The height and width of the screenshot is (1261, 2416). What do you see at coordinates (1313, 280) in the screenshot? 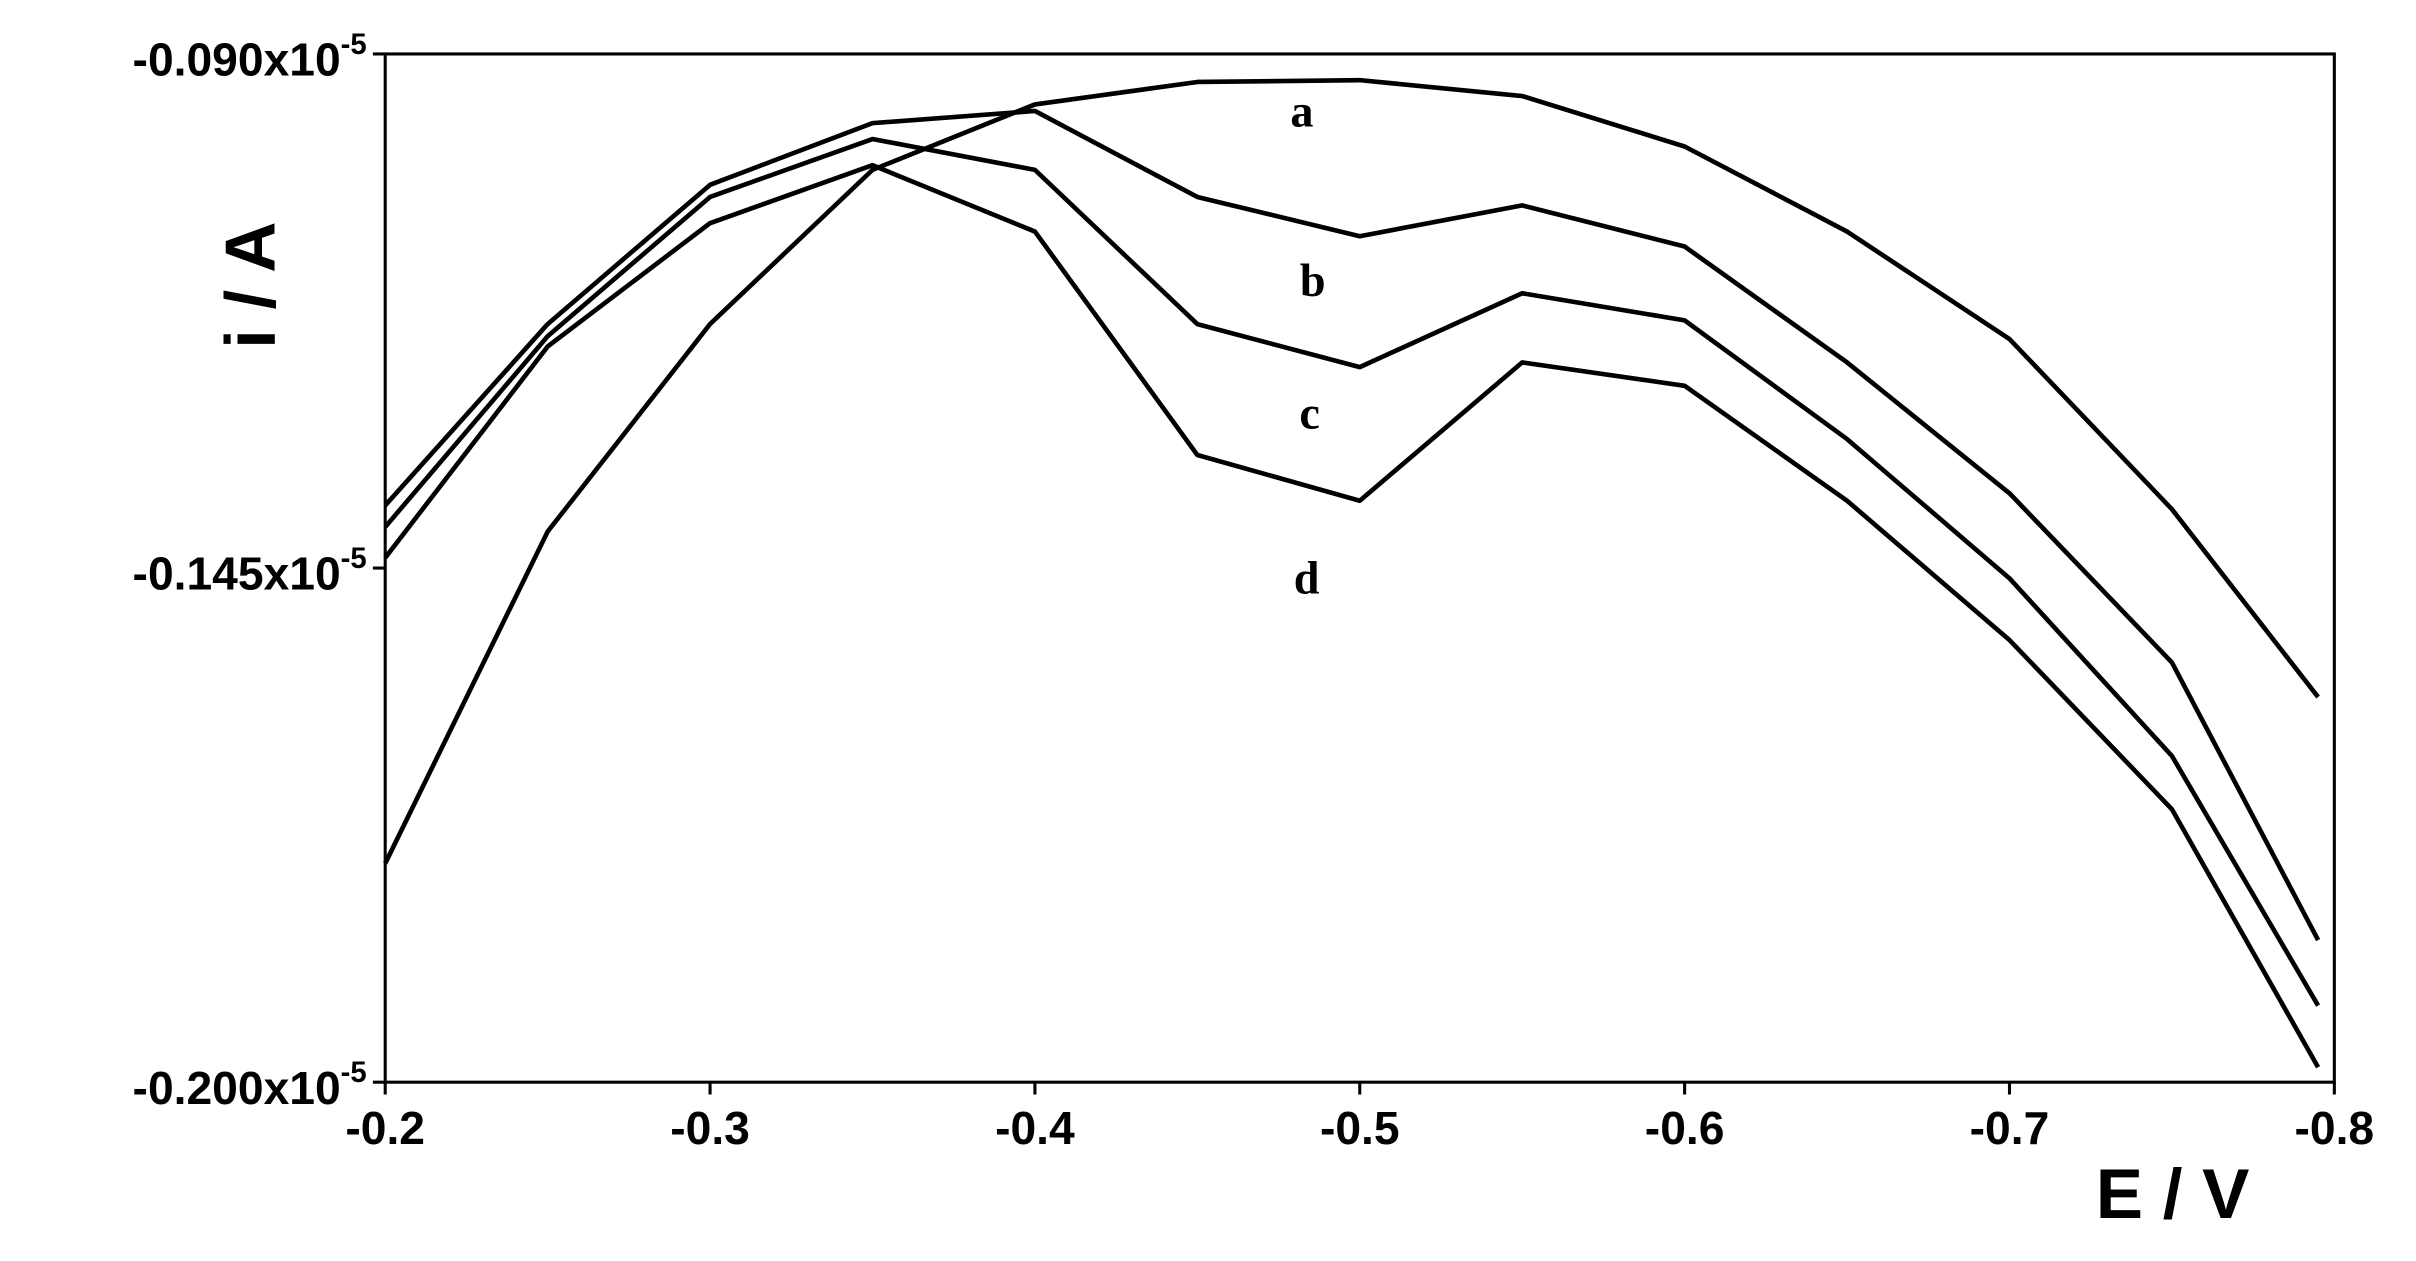
I see `curve-label: b` at bounding box center [1313, 280].